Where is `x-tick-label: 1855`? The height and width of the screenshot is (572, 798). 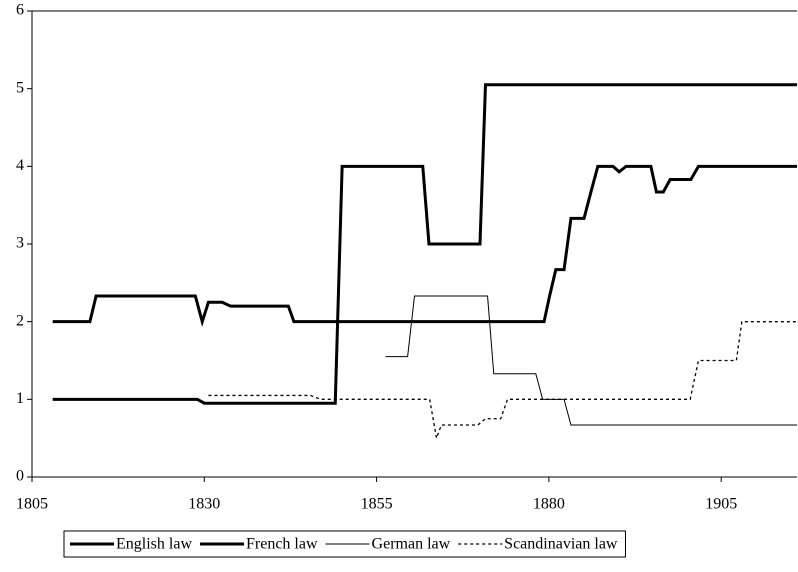 x-tick-label: 1855 is located at coordinates (377, 504).